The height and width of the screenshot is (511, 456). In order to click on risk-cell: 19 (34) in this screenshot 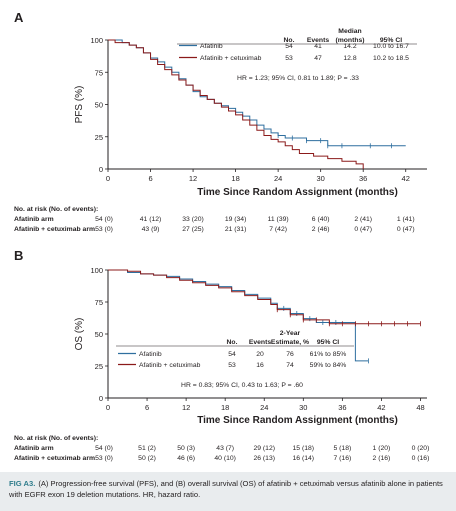, I will do `click(236, 219)`.